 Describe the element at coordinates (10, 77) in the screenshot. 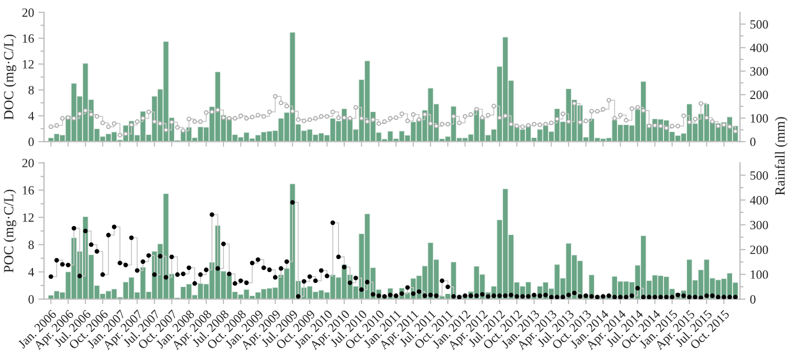

I see `y-axis-title: DOC (mg·C/L)` at that location.